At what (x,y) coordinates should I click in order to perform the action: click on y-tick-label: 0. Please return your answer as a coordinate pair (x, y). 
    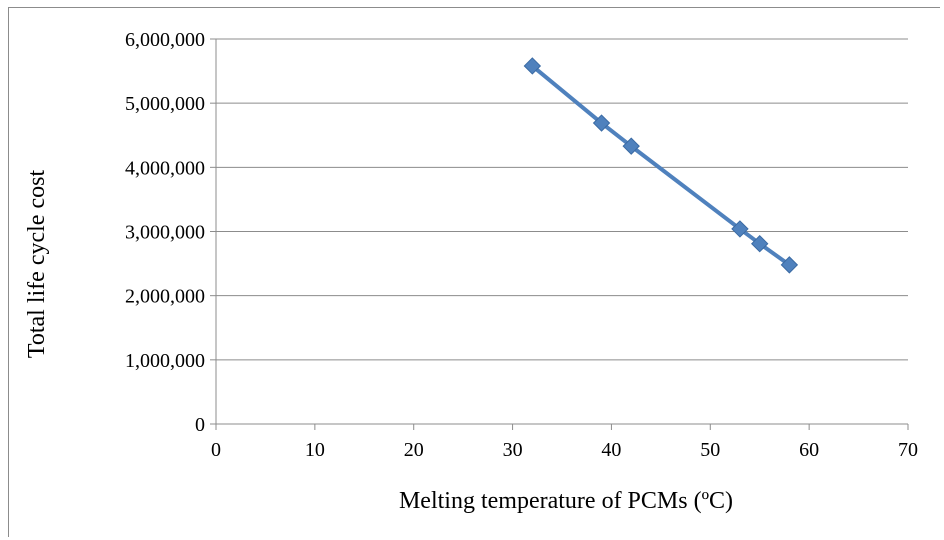
    Looking at the image, I should click on (200, 425).